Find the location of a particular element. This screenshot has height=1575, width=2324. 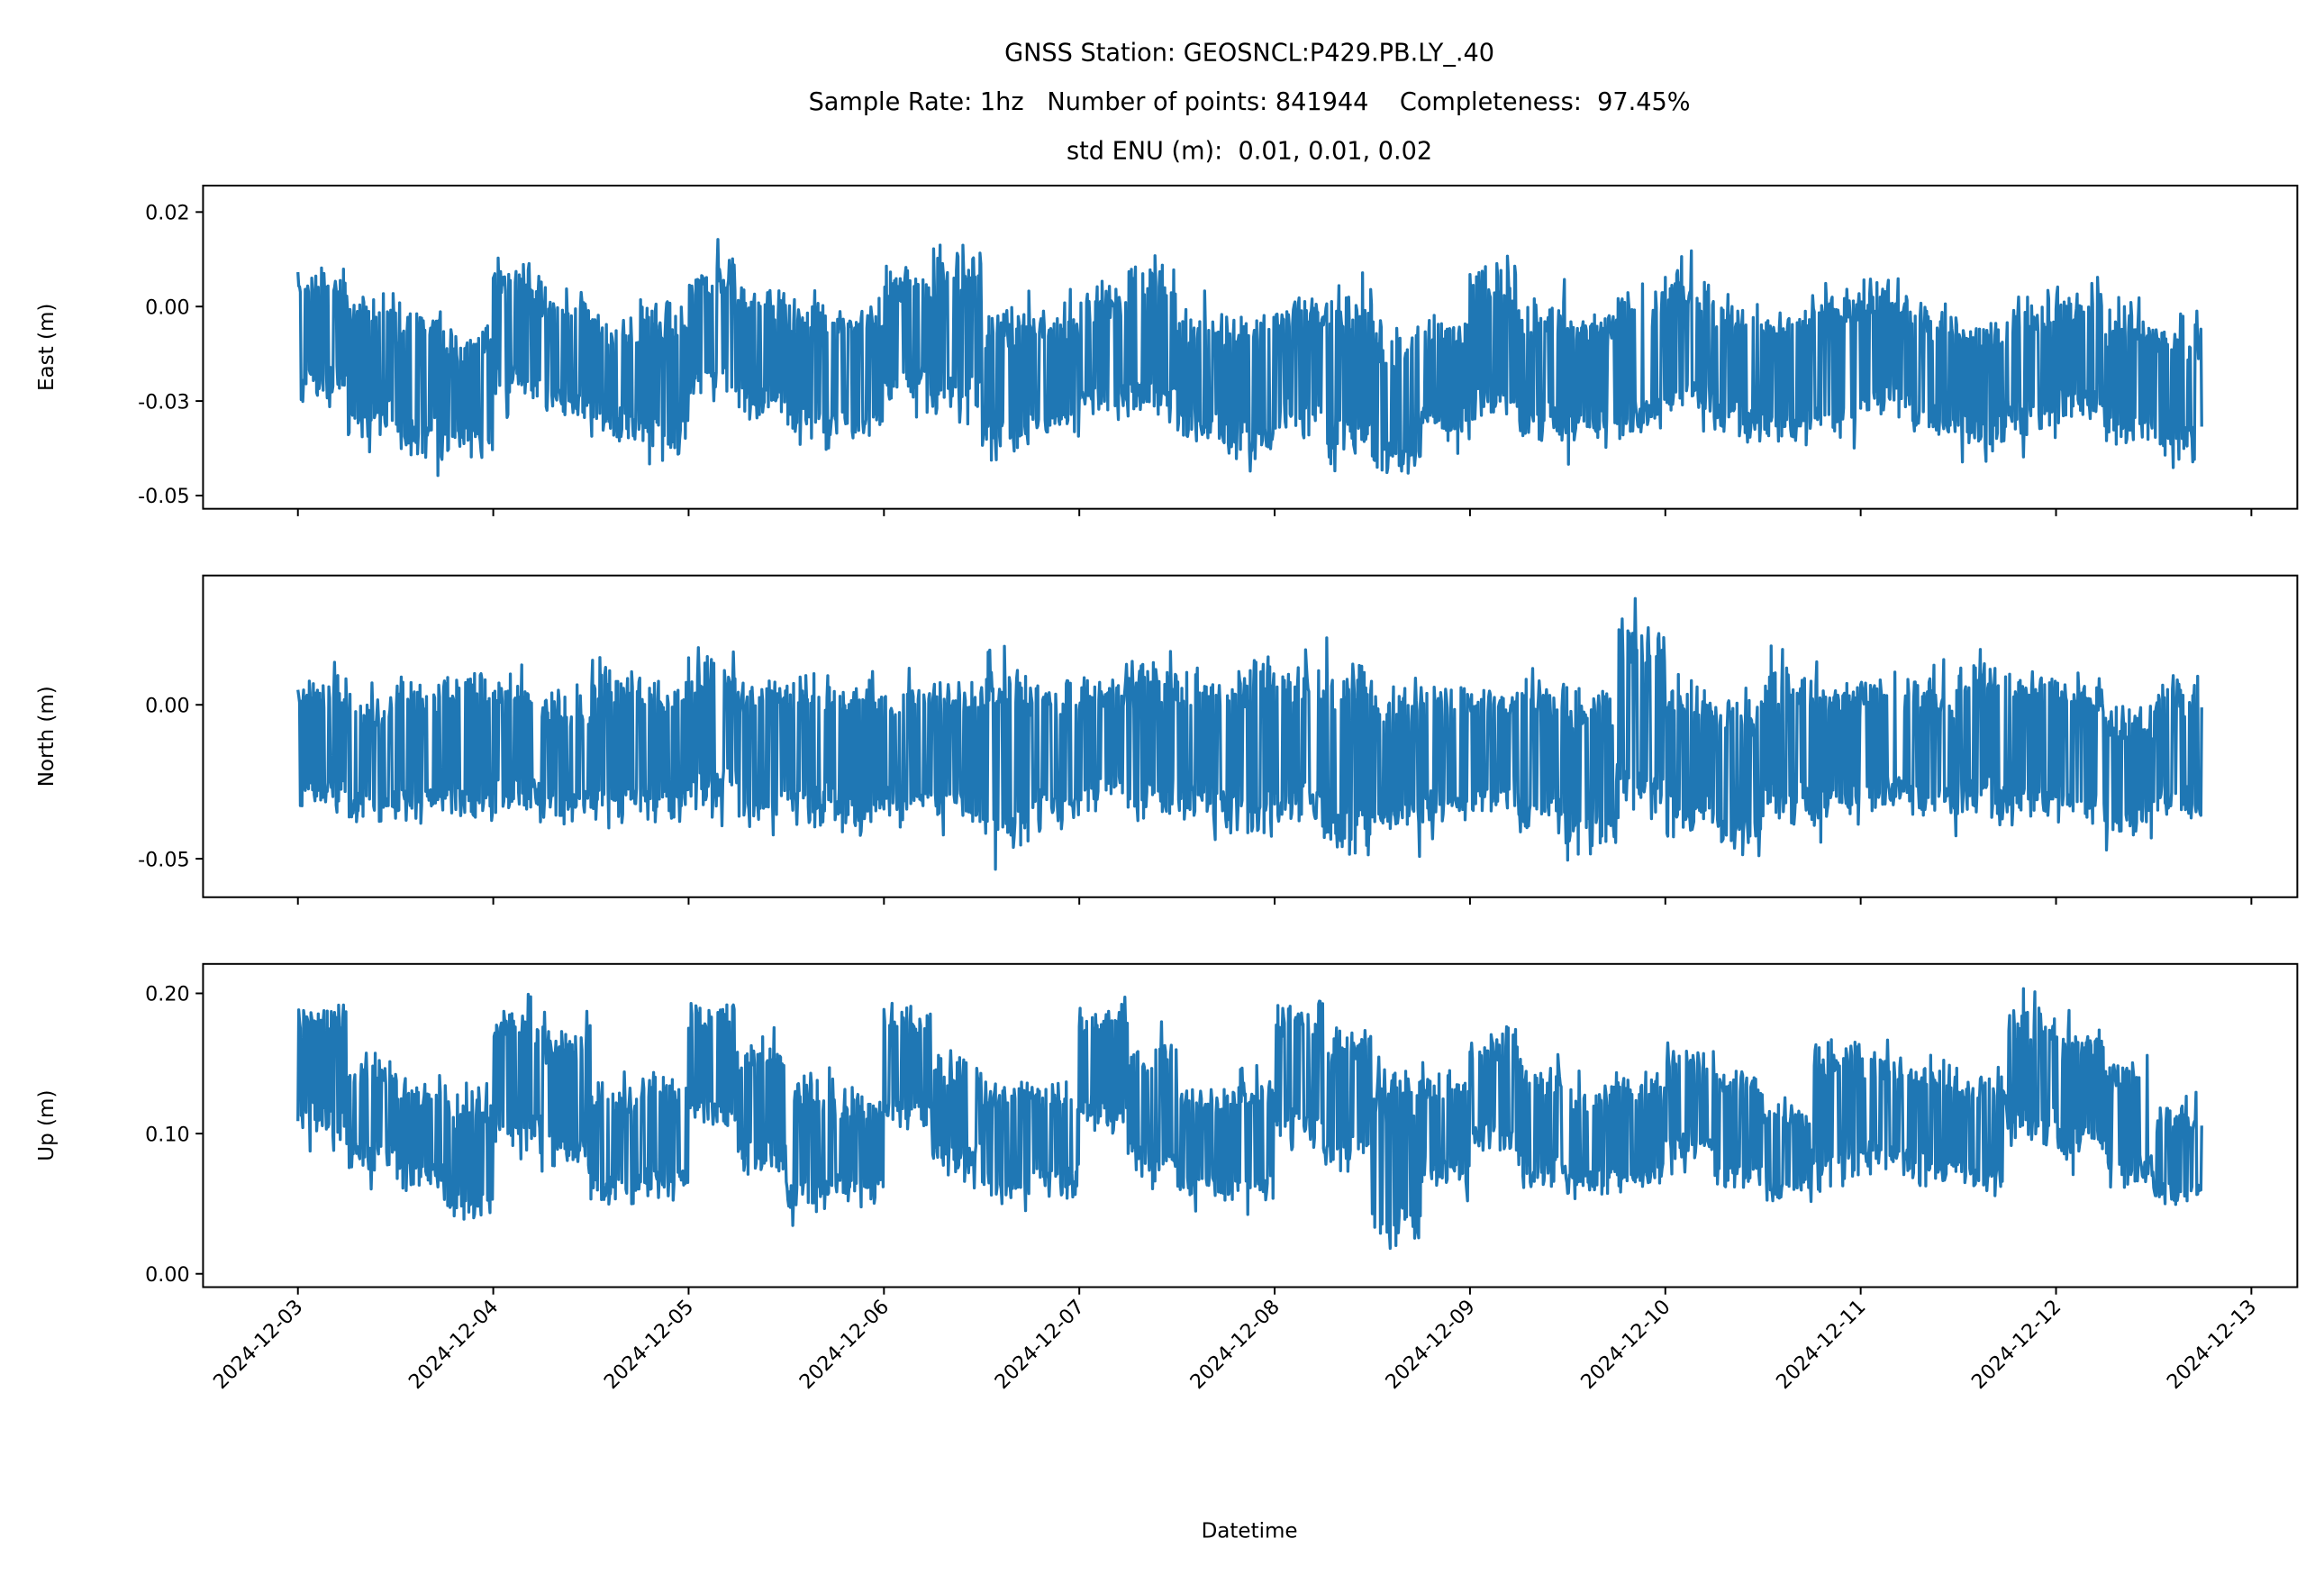

x-axis-label: Datetime is located at coordinates (1250, 1531).